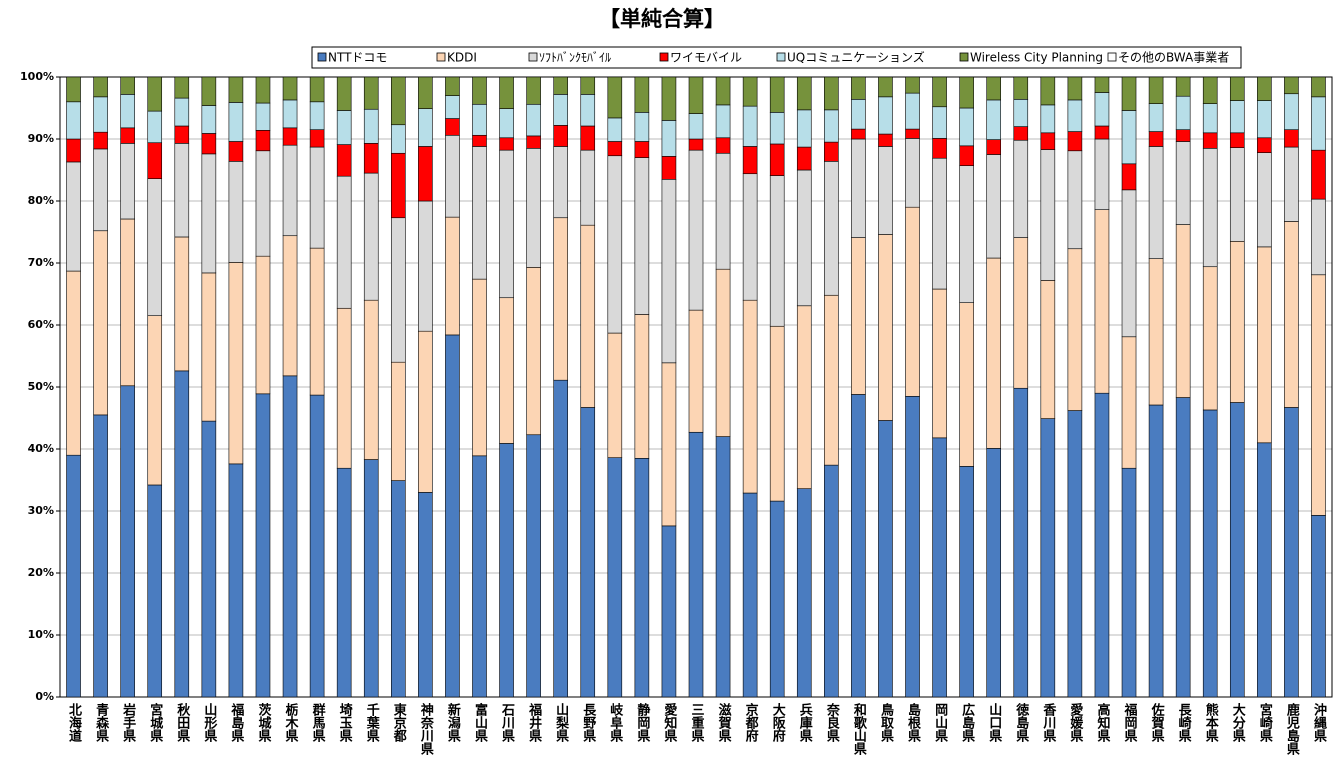  What do you see at coordinates (1157, 722) in the screenshot?
I see `x-tick-label: 佐賀県` at bounding box center [1157, 722].